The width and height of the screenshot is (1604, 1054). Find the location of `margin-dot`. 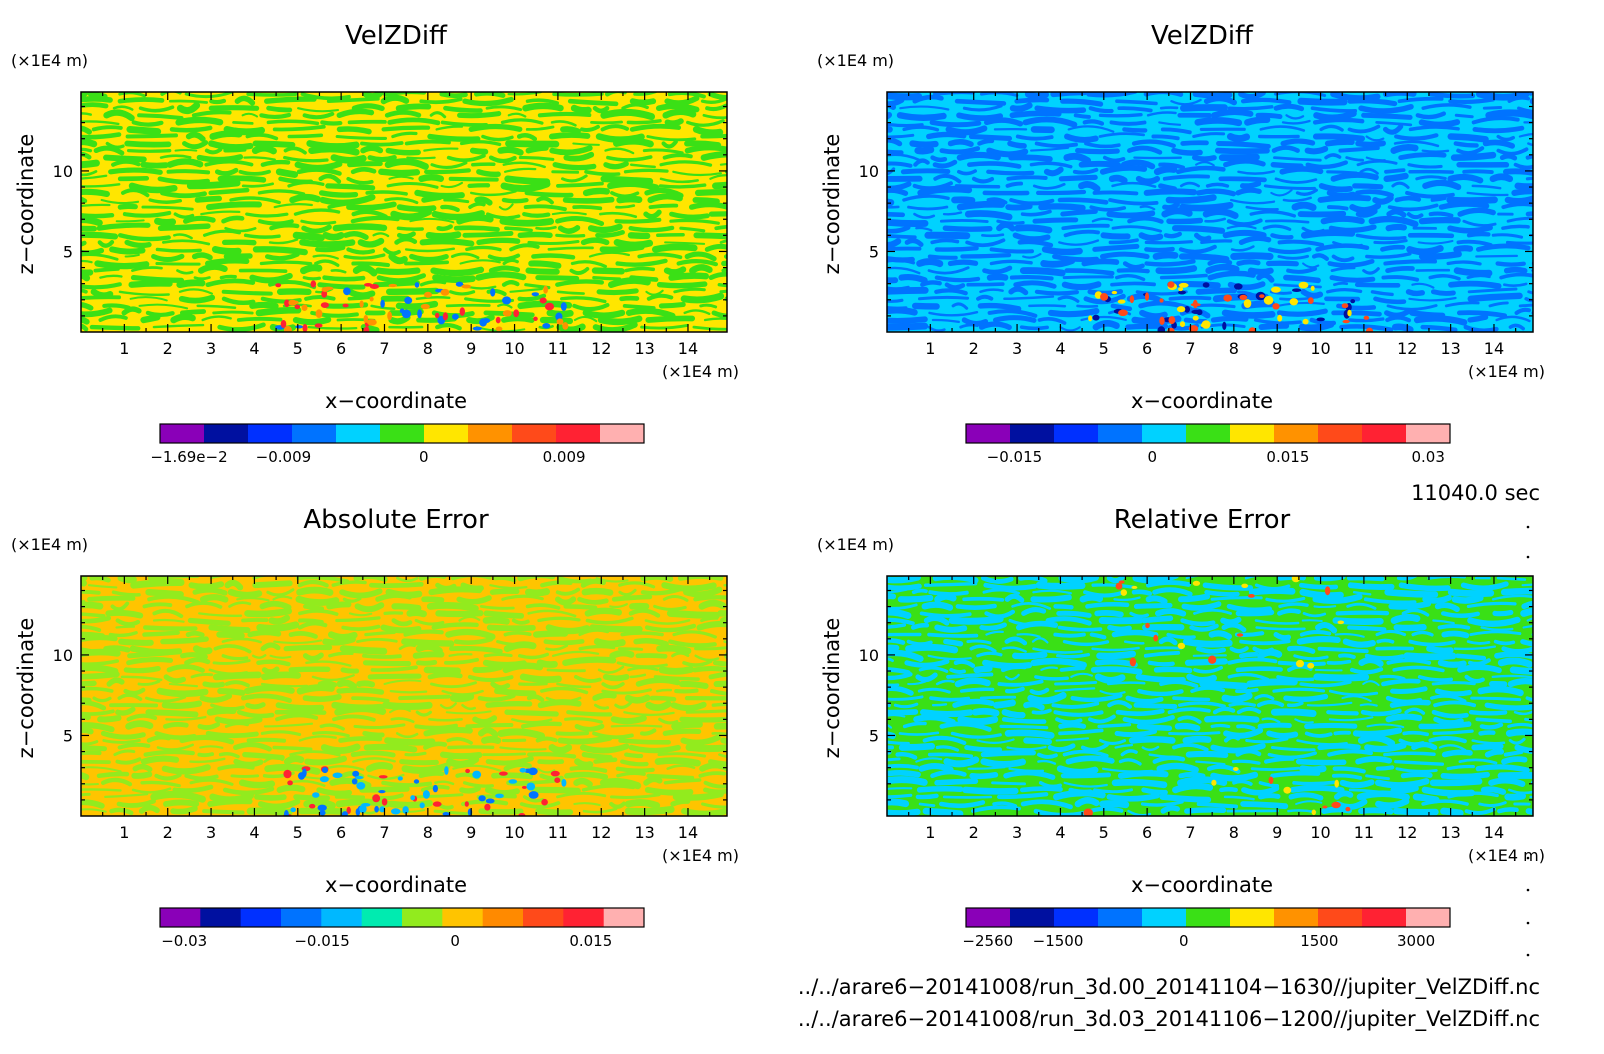

margin-dot is located at coordinates (1528, 557).